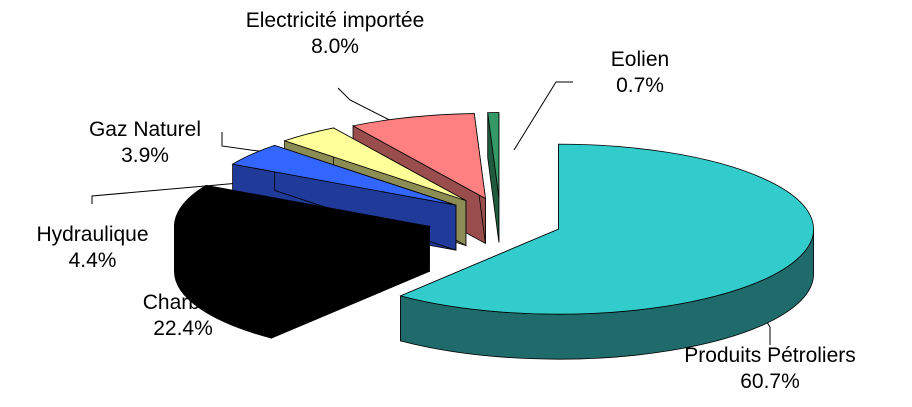 The image size is (912, 407). What do you see at coordinates (183, 329) in the screenshot?
I see `label-pct: 22.4%` at bounding box center [183, 329].